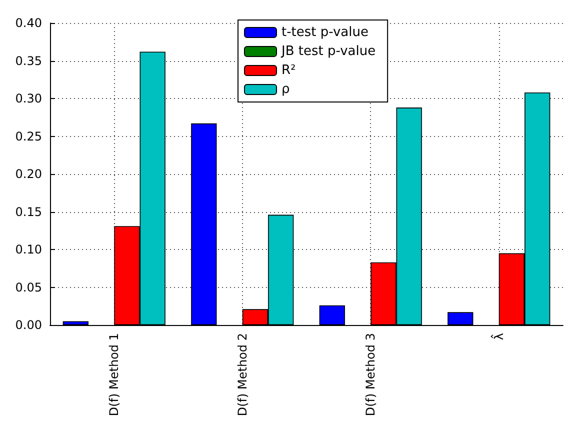 The image size is (573, 428). Describe the element at coordinates (28, 325) in the screenshot. I see `y-tick-label: 0.00` at that location.